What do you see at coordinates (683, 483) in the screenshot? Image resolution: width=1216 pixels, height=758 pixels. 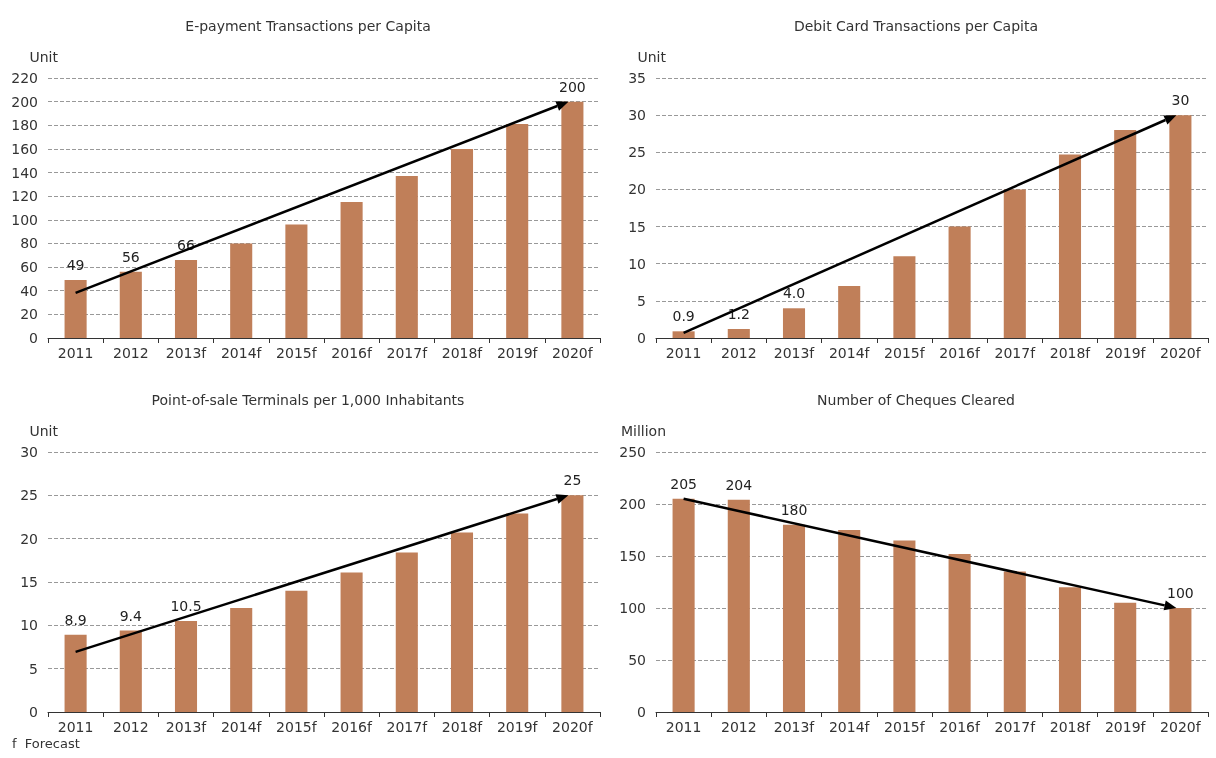 I see `data-label: 205` at bounding box center [683, 483].